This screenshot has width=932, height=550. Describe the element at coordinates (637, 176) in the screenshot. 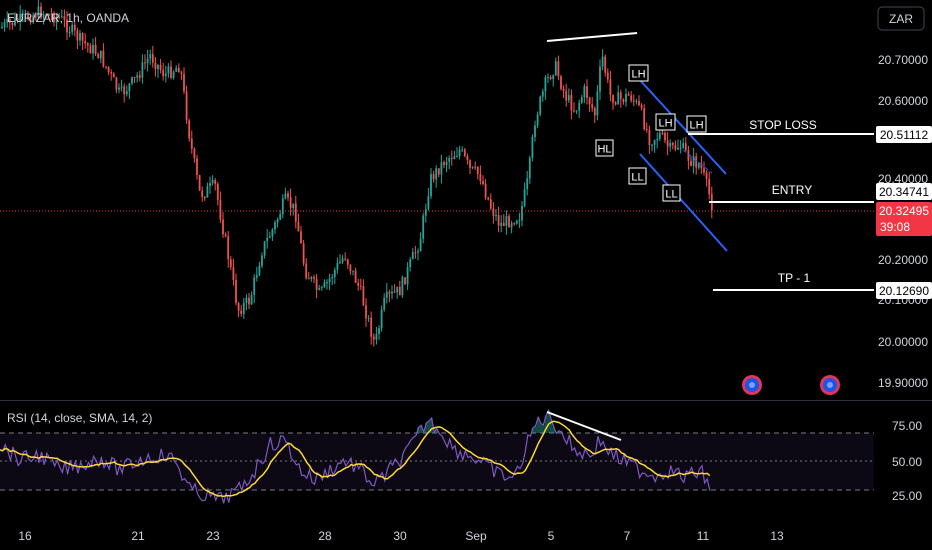

I see `pivot-label-ll-1: LL` at that location.